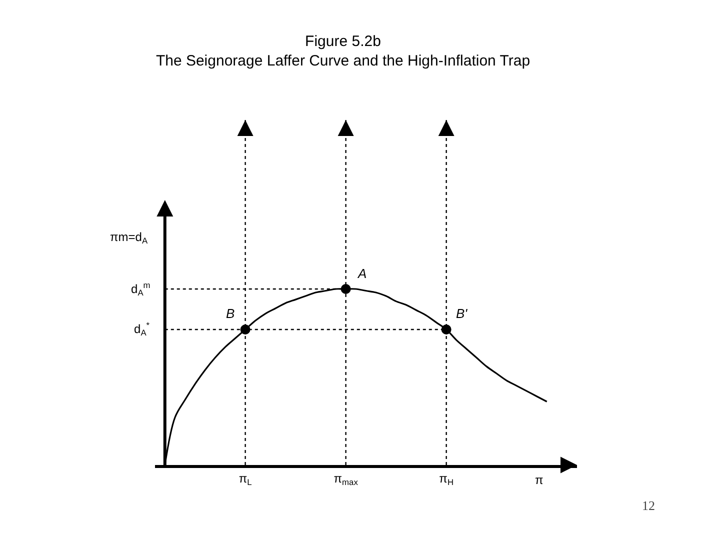 The width and height of the screenshot is (720, 540). What do you see at coordinates (462, 313) in the screenshot?
I see `annotation: B'` at bounding box center [462, 313].